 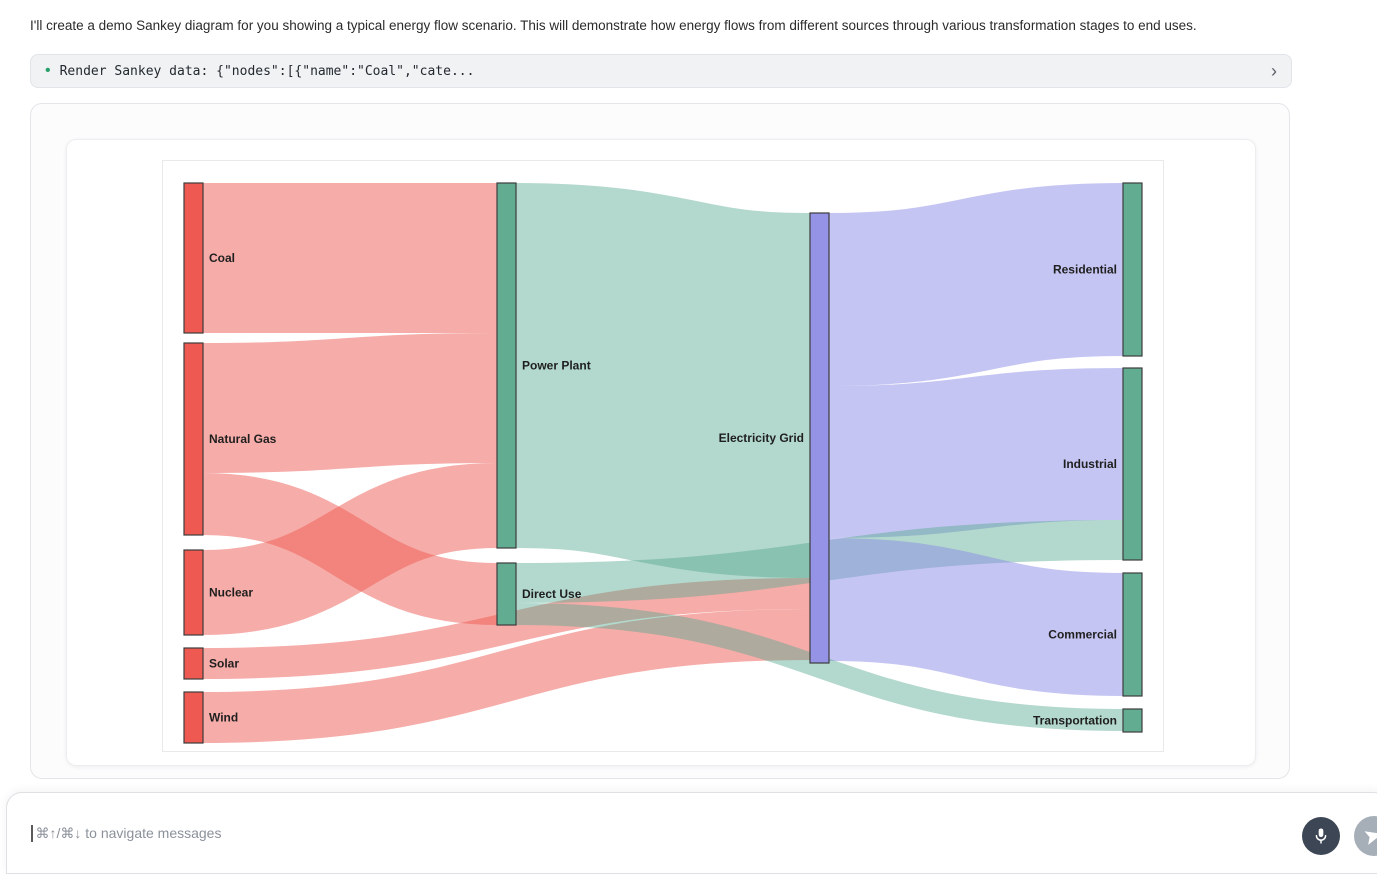 I want to click on send-button, so click(x=1365, y=836).